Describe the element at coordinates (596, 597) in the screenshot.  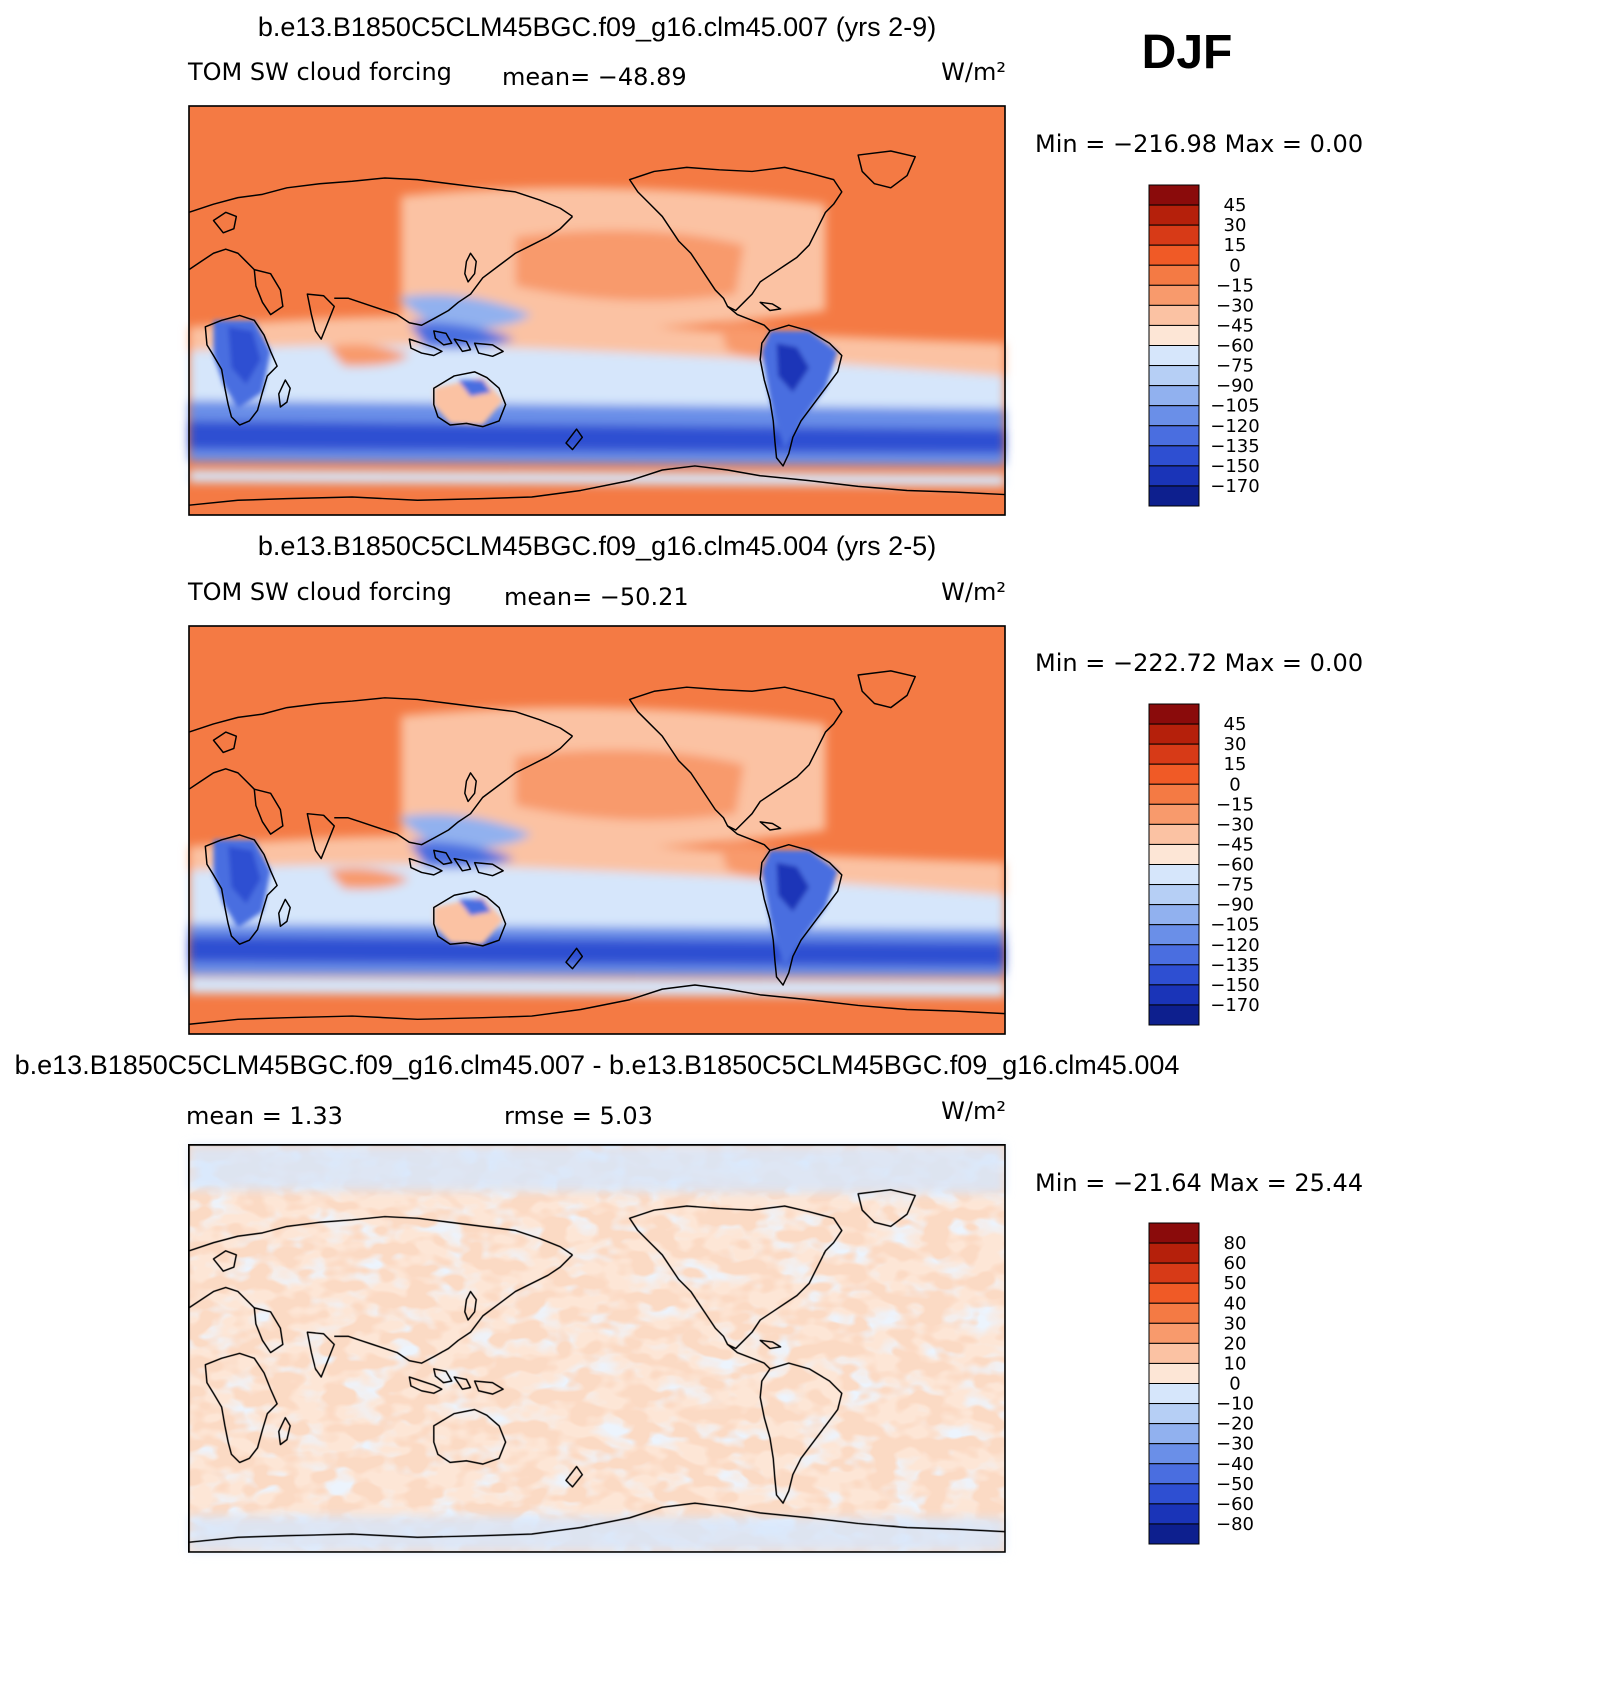
I see `panel-2-stat1: mean= −50.21` at that location.